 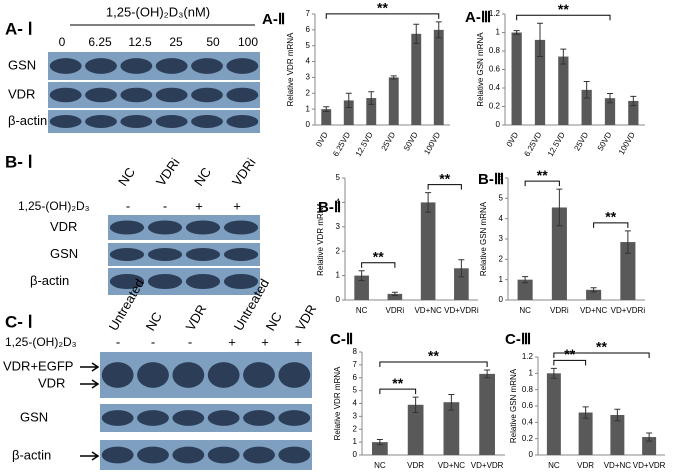 I want to click on label: C- Ⅰ, so click(x=19, y=321).